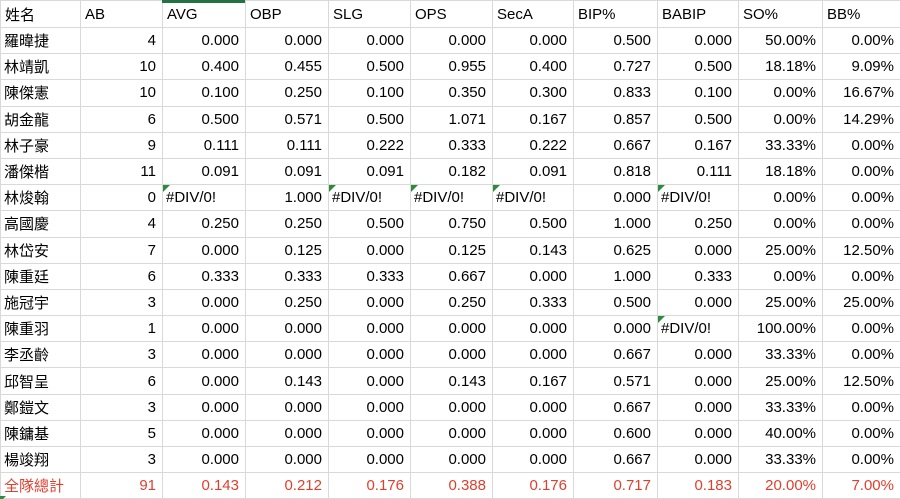  I want to click on stat-cell: 0.300, so click(533, 93).